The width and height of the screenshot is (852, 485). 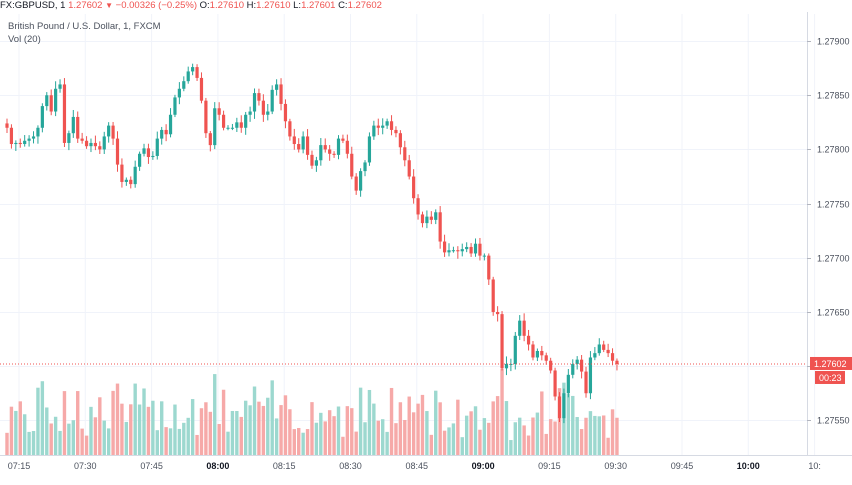 I want to click on time-tick-label: 08:30, so click(x=350, y=466).